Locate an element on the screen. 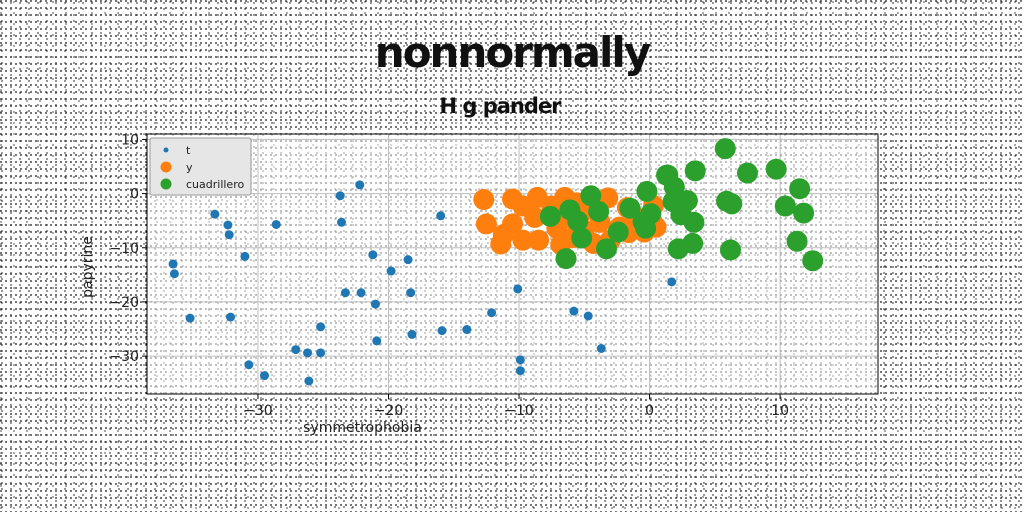 This screenshot has width=1024, height=512. x-tick-label: 0 is located at coordinates (649, 411).